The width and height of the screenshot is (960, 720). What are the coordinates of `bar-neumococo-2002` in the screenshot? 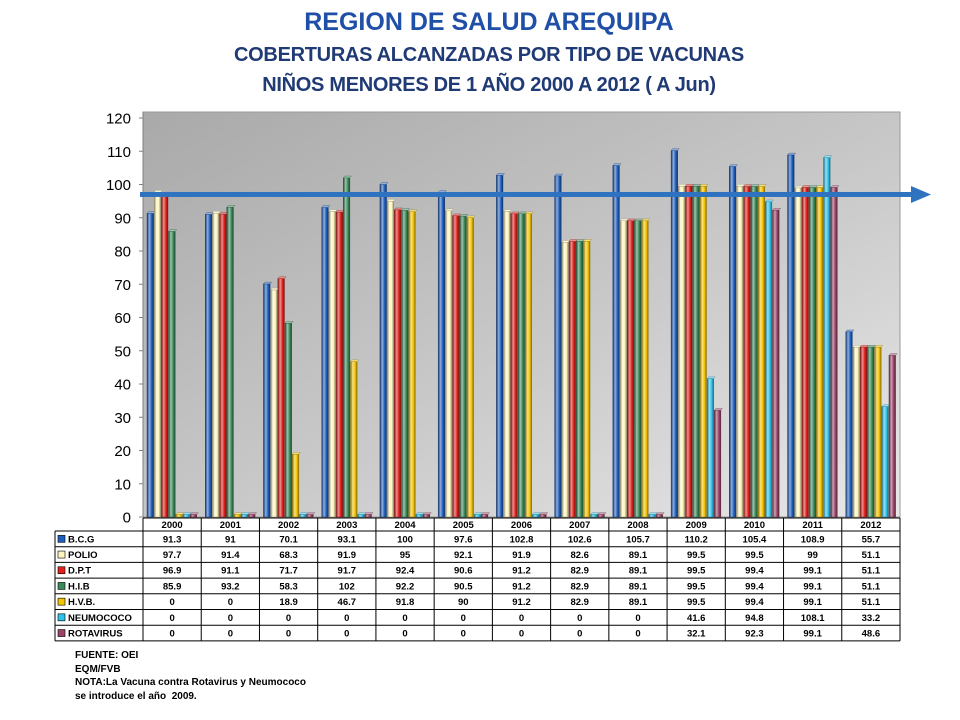 It's located at (303, 515).